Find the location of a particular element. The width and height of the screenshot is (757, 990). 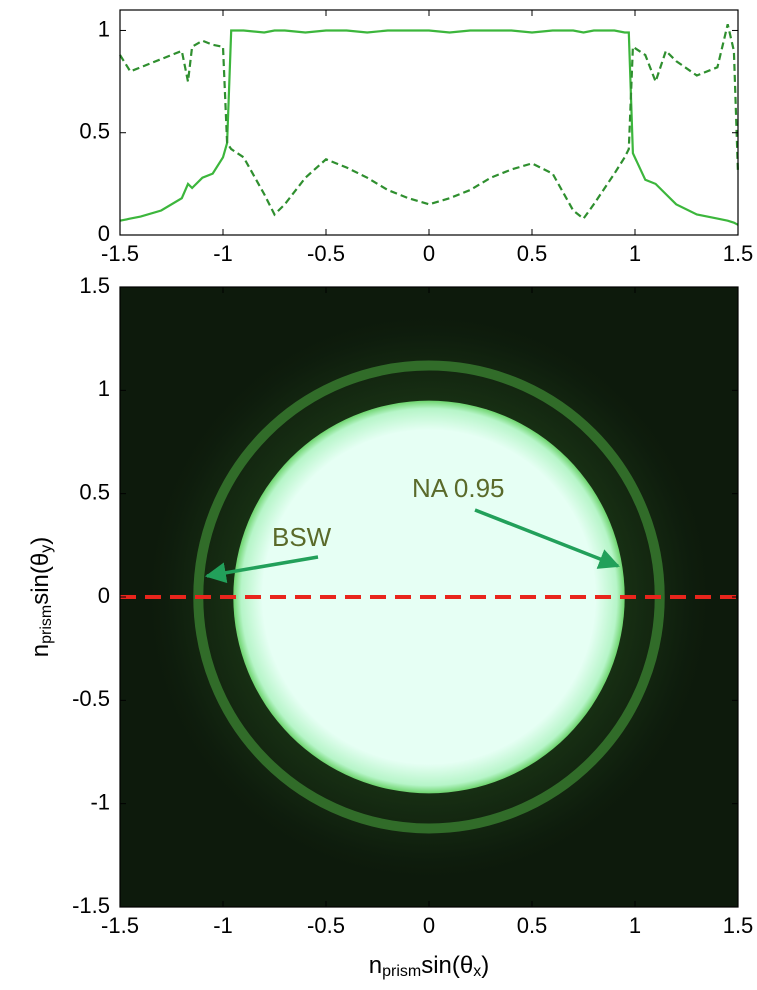

y-tick-label: -0.5 is located at coordinates (91, 698).